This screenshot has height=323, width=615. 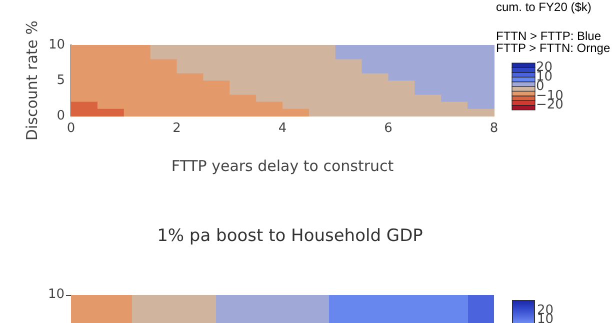 What do you see at coordinates (31, 80) in the screenshot?
I see `y-axis-title: Discount rate %` at bounding box center [31, 80].